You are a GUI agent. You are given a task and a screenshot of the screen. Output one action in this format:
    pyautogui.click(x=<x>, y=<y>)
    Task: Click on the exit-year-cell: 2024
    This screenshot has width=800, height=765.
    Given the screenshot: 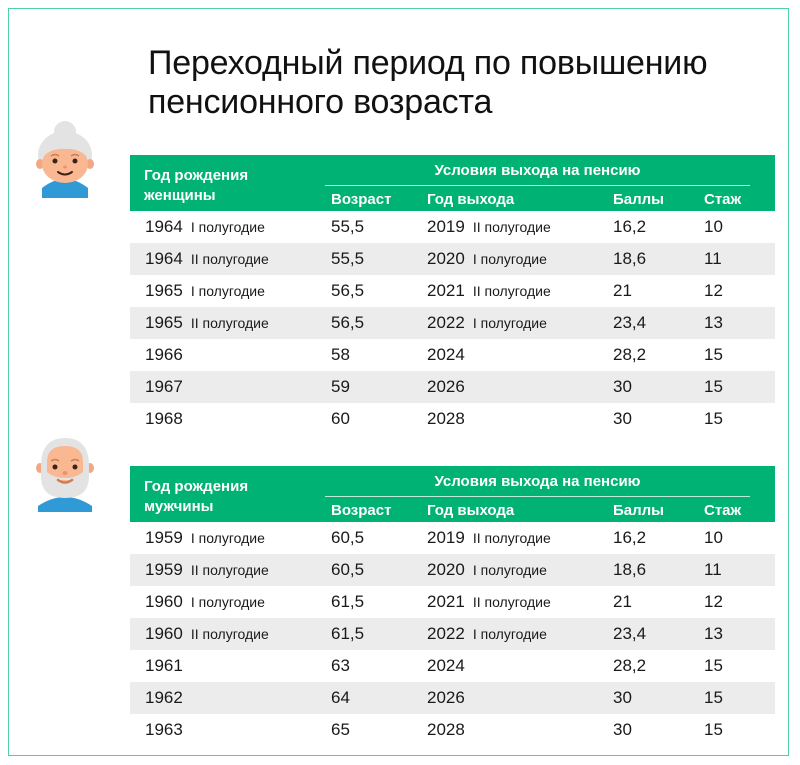 What is the action you would take?
    pyautogui.click(x=450, y=666)
    